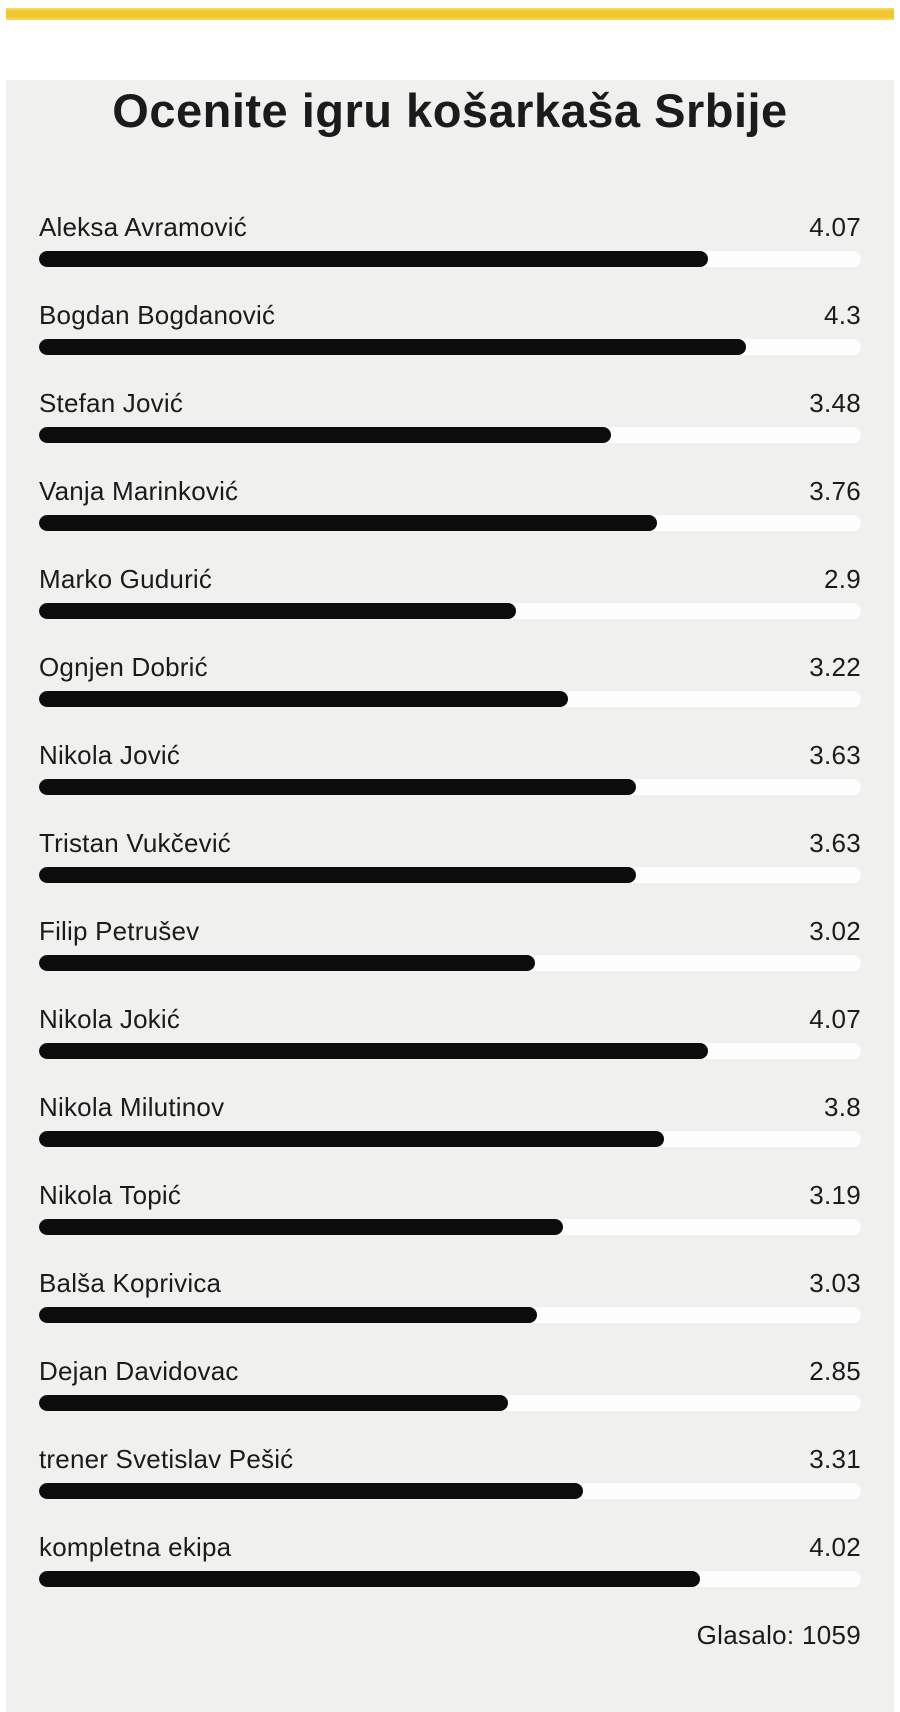 The image size is (900, 1712). I want to click on rating-value: 4.3, so click(842, 315).